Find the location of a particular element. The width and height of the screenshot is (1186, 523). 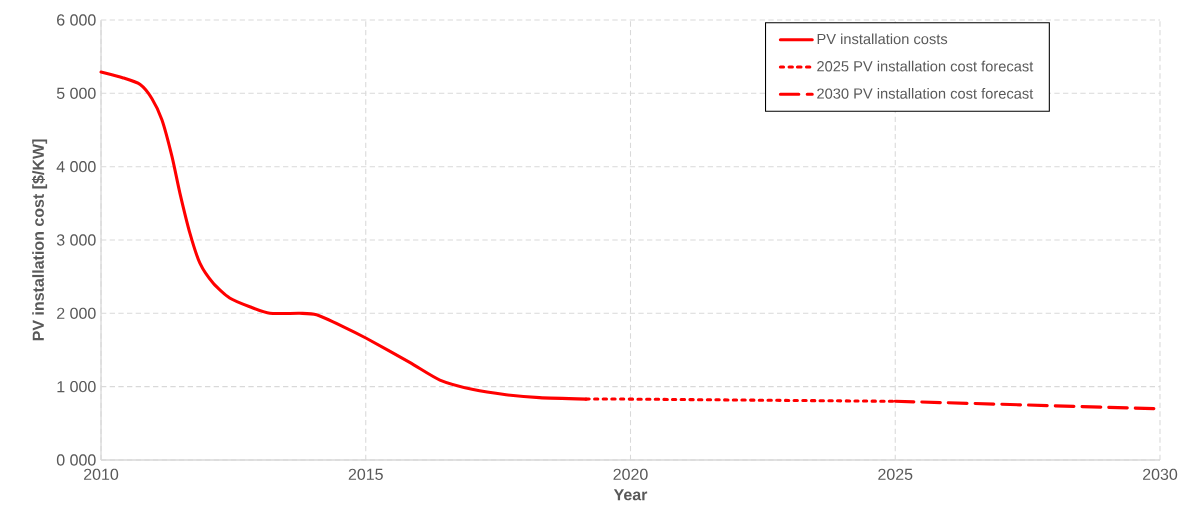

y-tick-label: 3 000 is located at coordinates (76, 240).